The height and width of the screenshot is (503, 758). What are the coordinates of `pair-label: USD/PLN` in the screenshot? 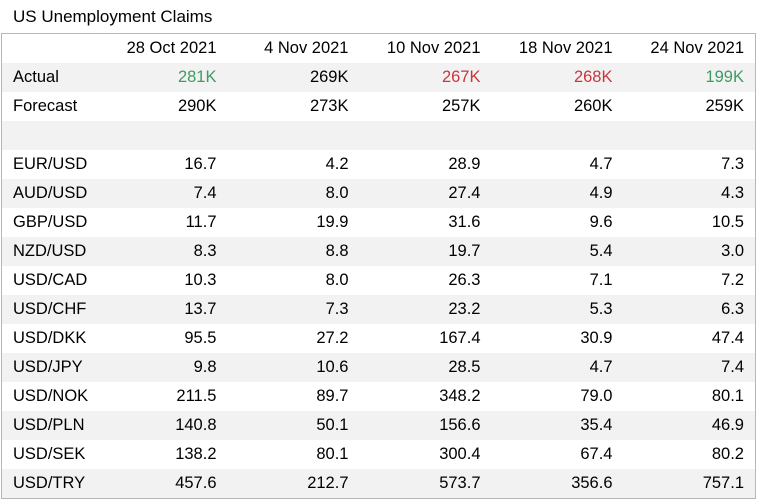 It's located at (48, 425).